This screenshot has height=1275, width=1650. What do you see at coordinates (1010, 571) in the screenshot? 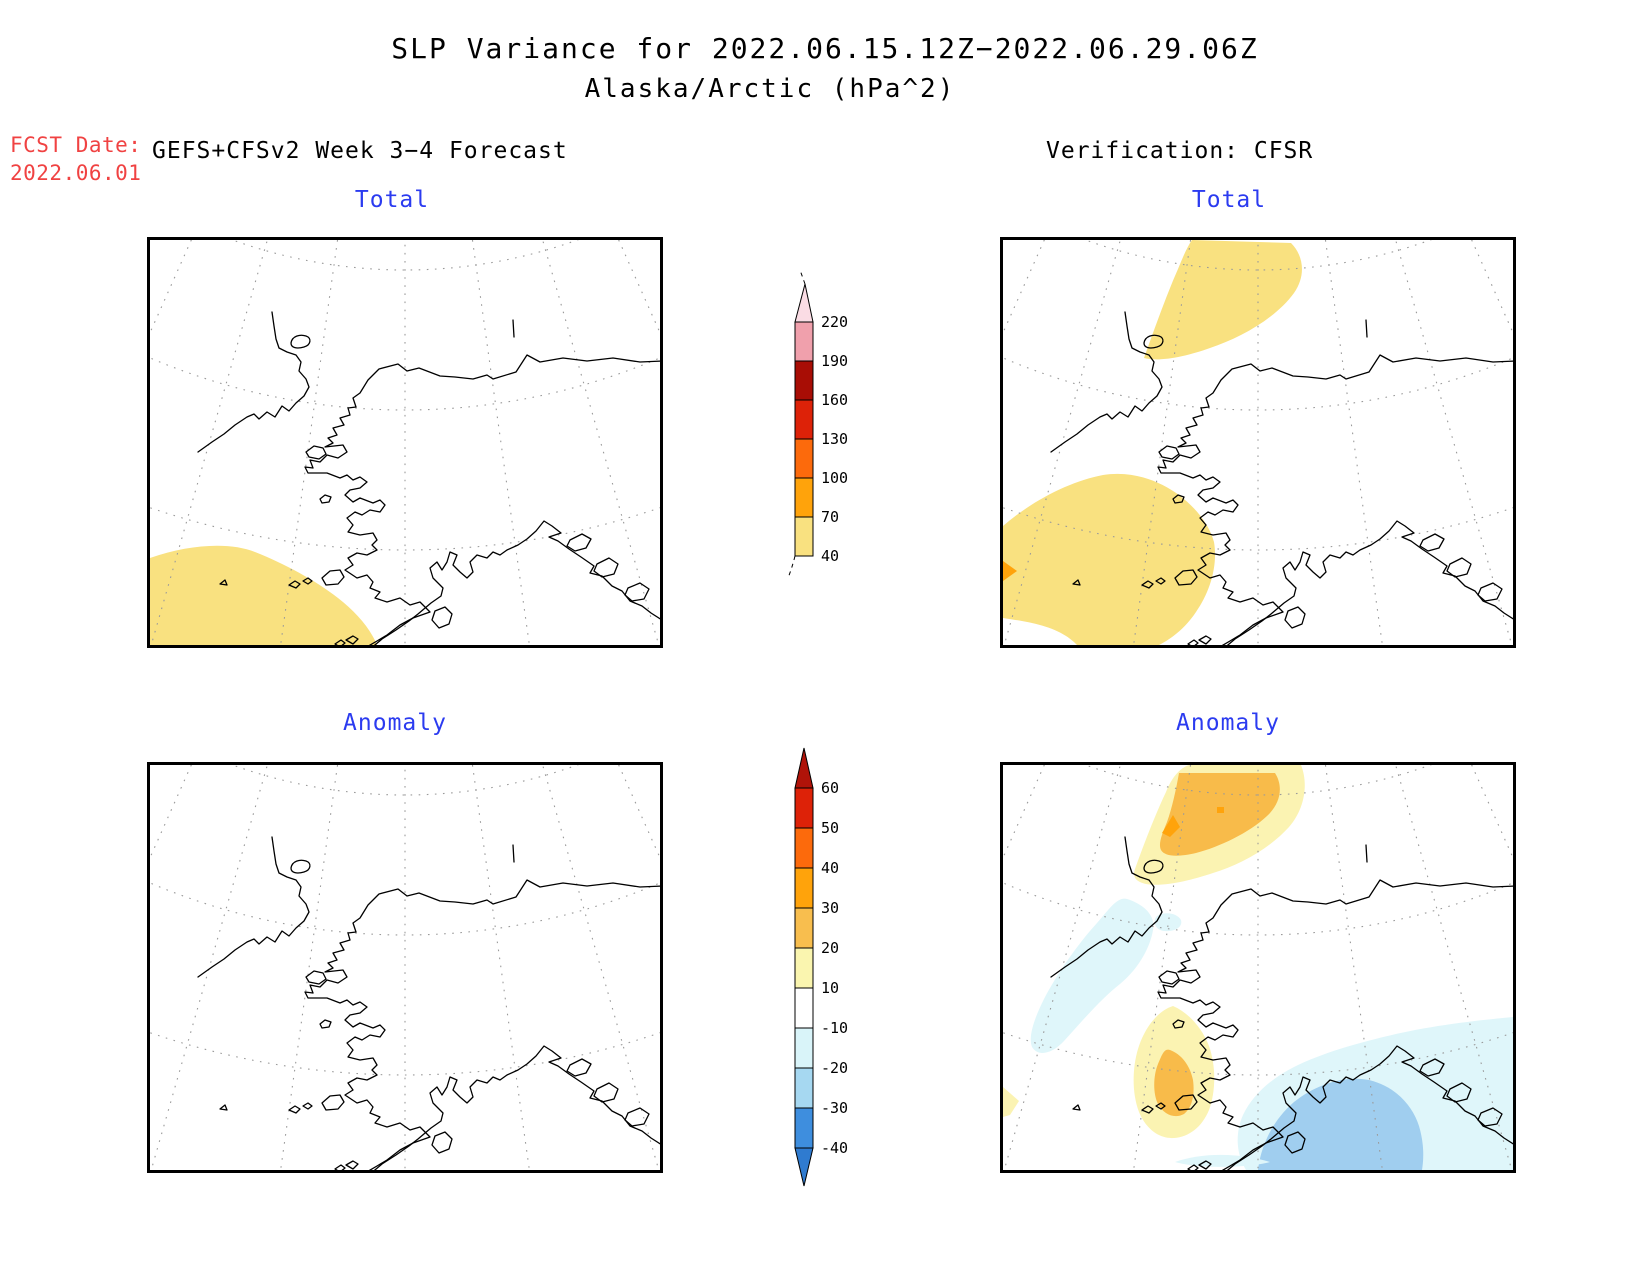
I see `shade-total-70-spot` at bounding box center [1010, 571].